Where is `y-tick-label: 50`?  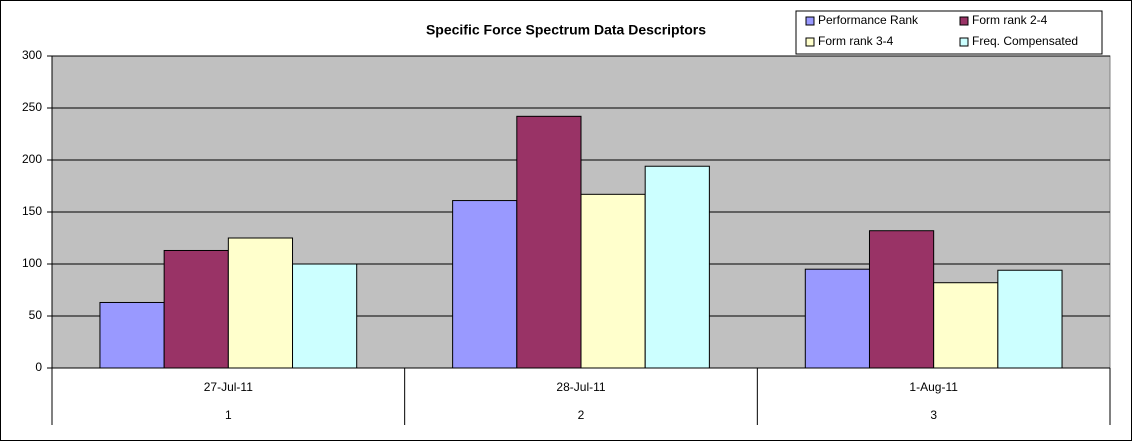
y-tick-label: 50 is located at coordinates (36, 315).